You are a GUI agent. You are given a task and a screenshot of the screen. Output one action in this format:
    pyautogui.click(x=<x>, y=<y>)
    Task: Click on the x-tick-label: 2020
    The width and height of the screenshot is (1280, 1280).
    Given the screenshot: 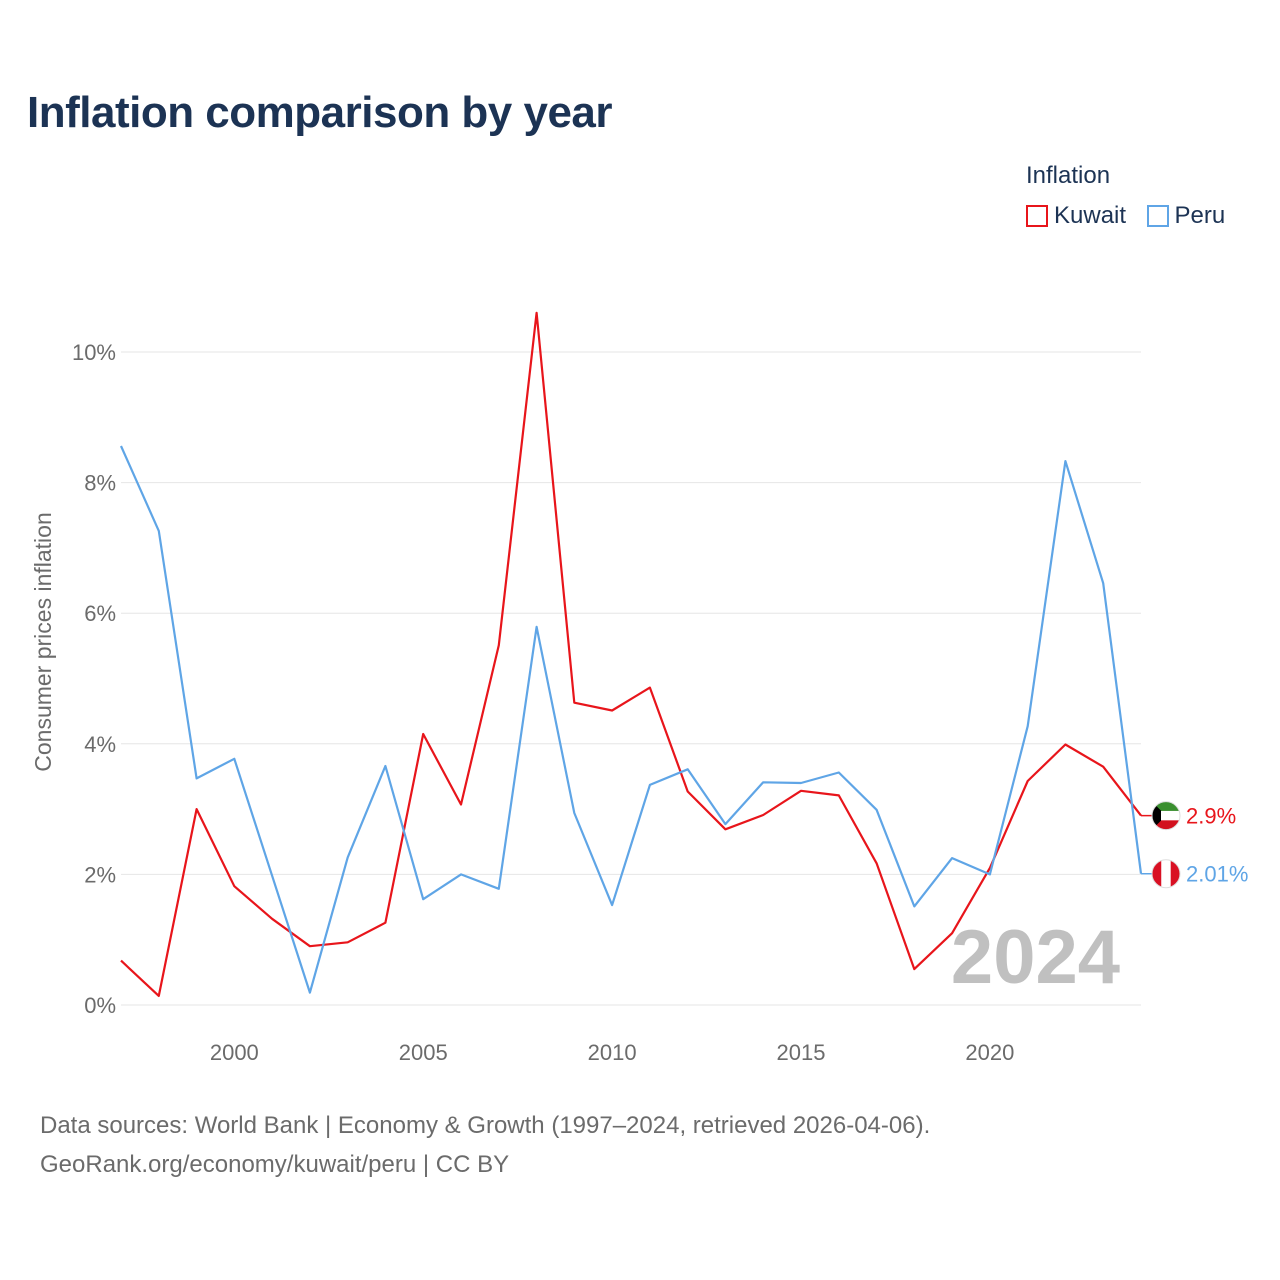 What is the action you would take?
    pyautogui.click(x=989, y=1052)
    